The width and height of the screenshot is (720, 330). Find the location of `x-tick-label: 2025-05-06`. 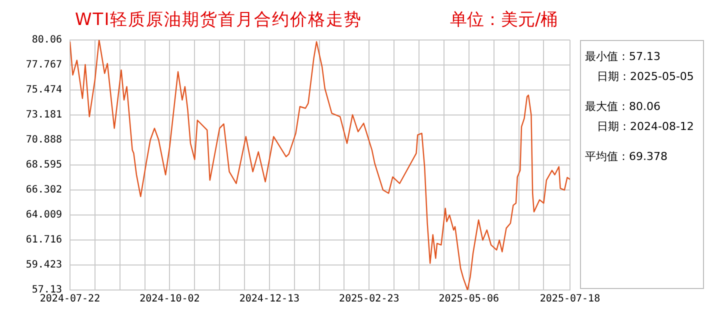

x-tick-label: 2025-05-06 is located at coordinates (468, 299).